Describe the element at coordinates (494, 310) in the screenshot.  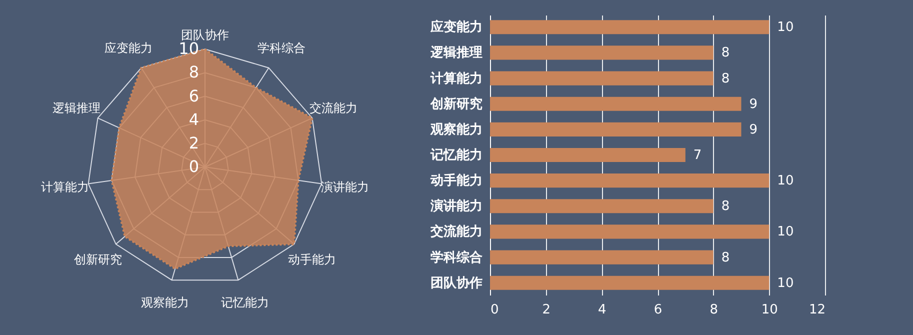
I see `x-tick-label: 0` at that location.